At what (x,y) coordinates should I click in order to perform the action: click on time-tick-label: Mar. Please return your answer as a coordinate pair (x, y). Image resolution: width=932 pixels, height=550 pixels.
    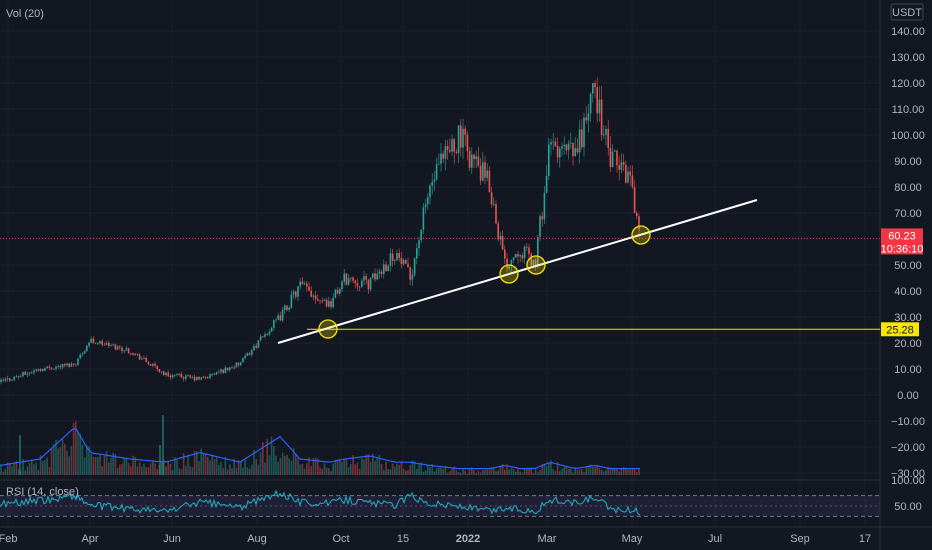
    Looking at the image, I should click on (547, 539).